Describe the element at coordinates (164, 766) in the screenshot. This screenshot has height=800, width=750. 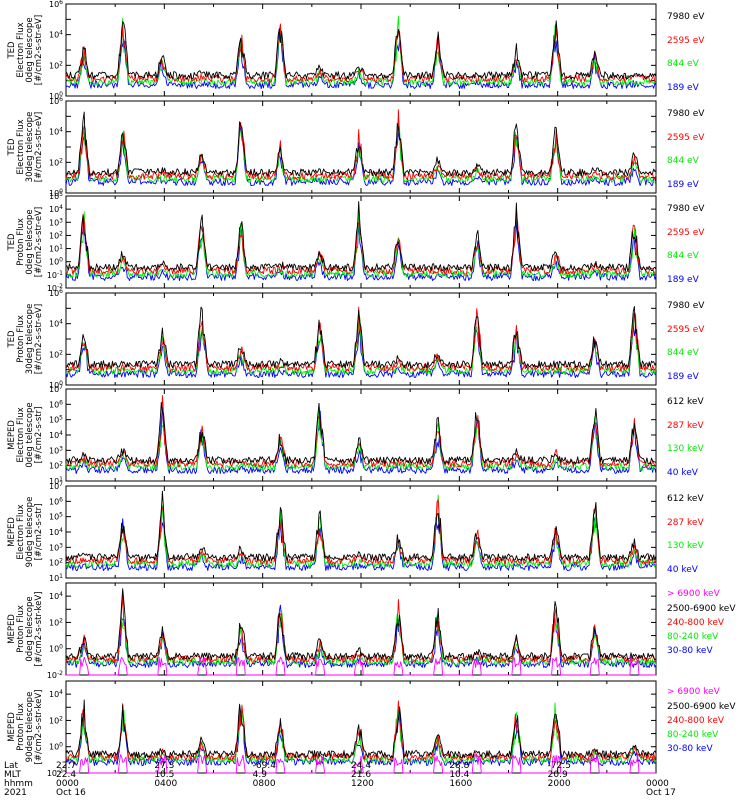
I see `footer-lat: 27.3` at that location.